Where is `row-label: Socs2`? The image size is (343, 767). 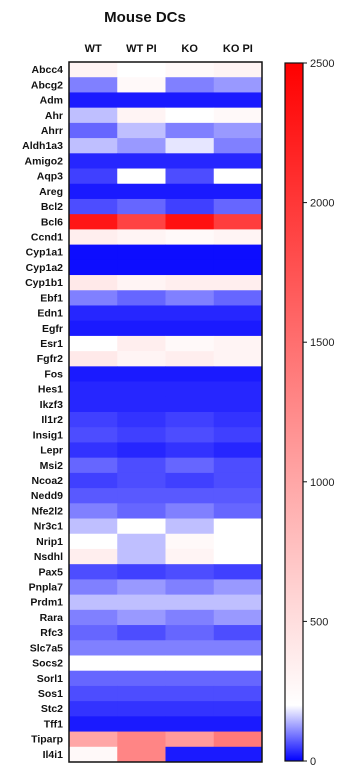 row-label: Socs2 is located at coordinates (47, 664).